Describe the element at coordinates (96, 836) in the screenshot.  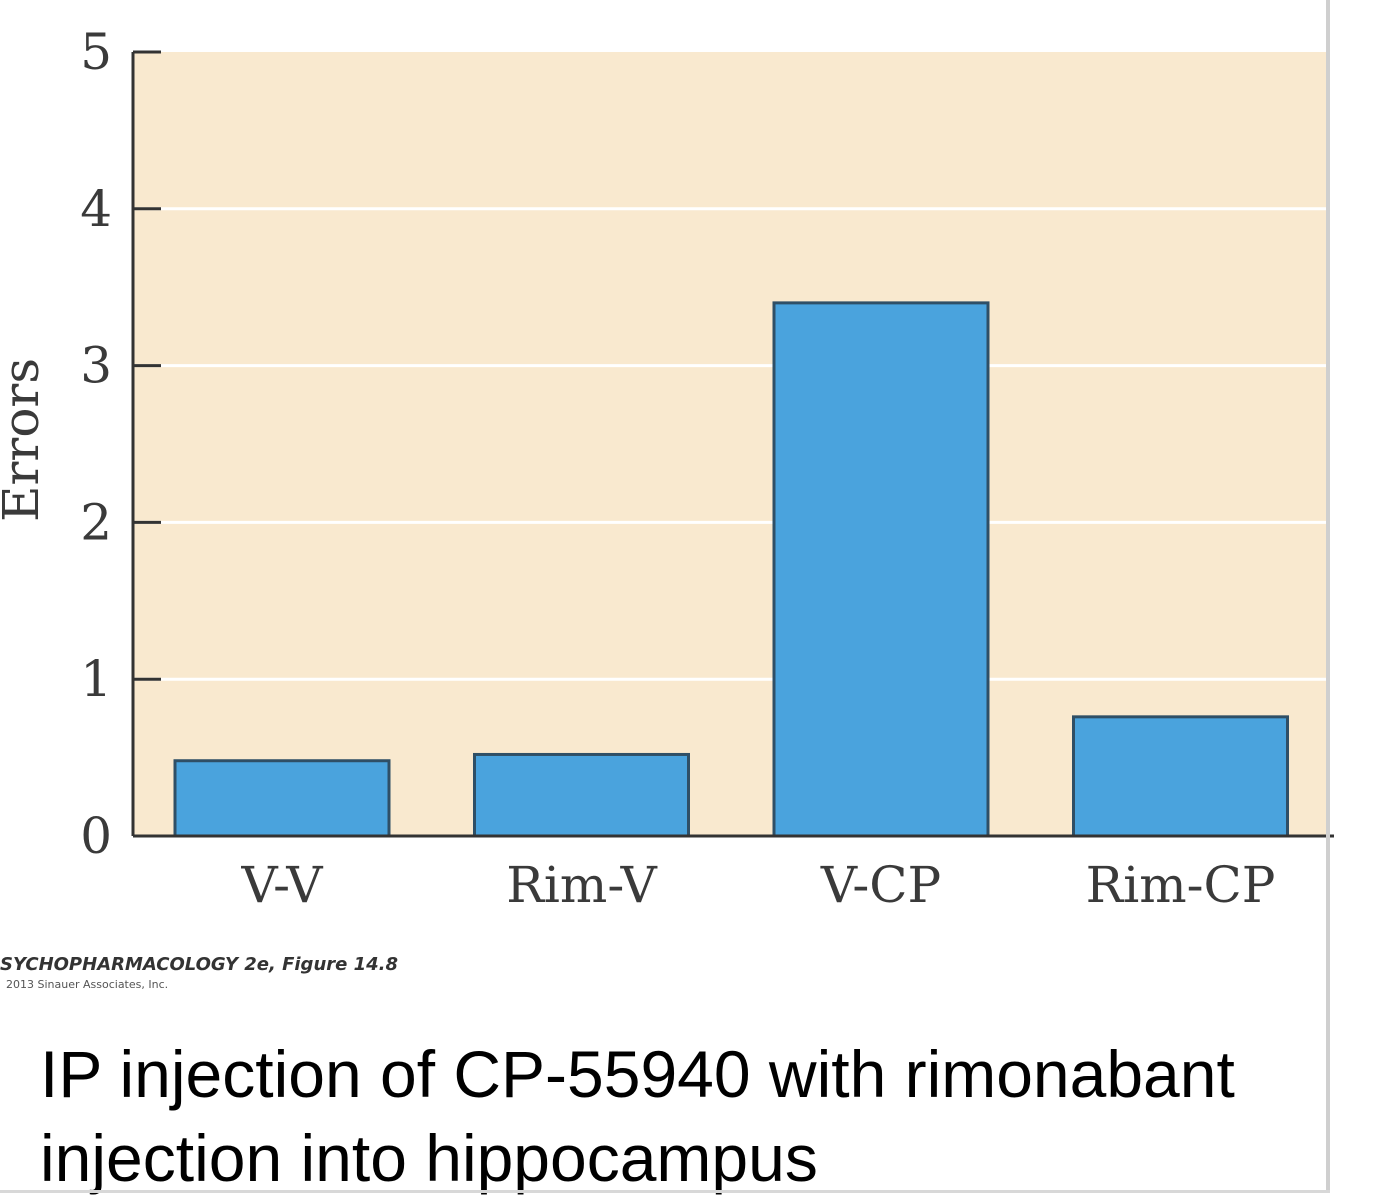
I see `y-tick-label-0: 0` at that location.